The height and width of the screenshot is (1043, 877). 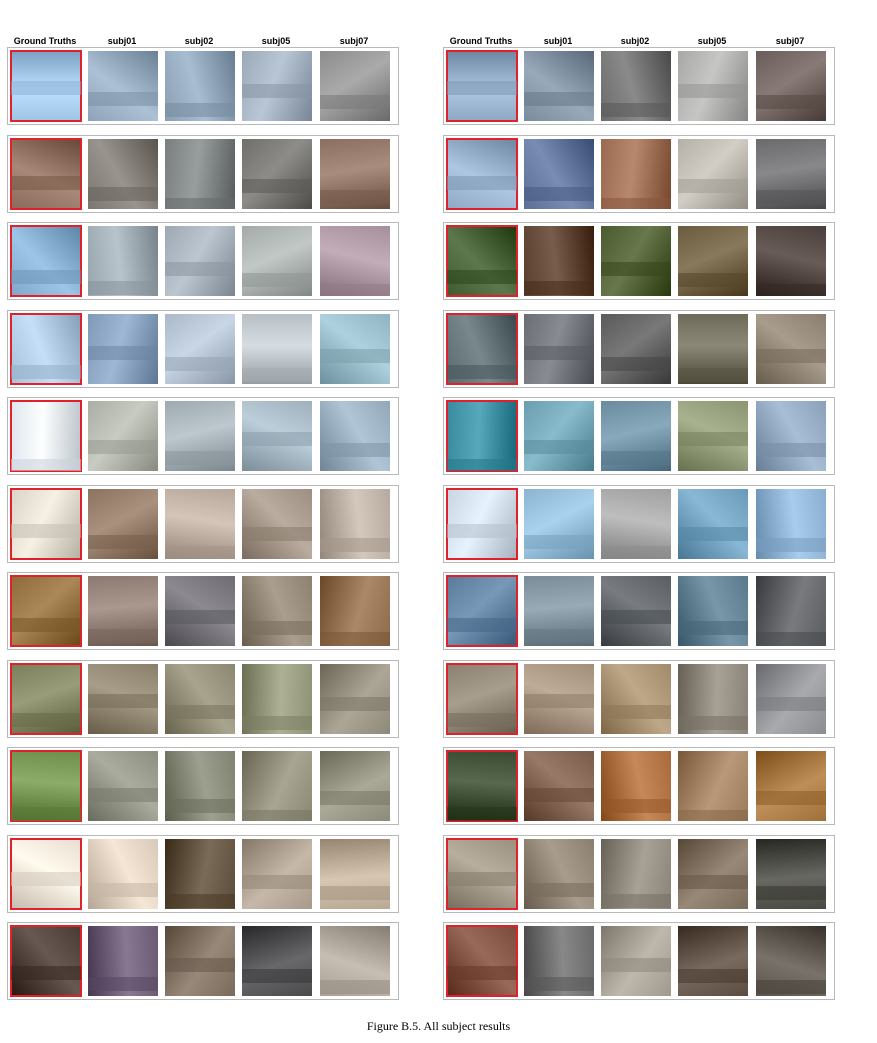 What do you see at coordinates (438, 1026) in the screenshot?
I see `figure-caption: Figure B.5. All subject results` at bounding box center [438, 1026].